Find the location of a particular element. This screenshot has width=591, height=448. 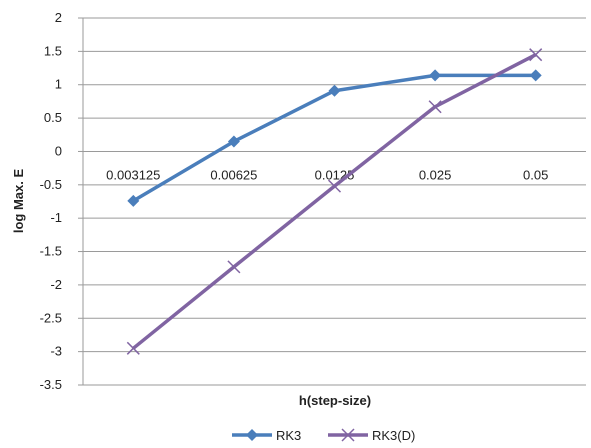

x-tick-labels: 0.003125 0.00625 0.0125 0.025 0.05 is located at coordinates (327, 174).